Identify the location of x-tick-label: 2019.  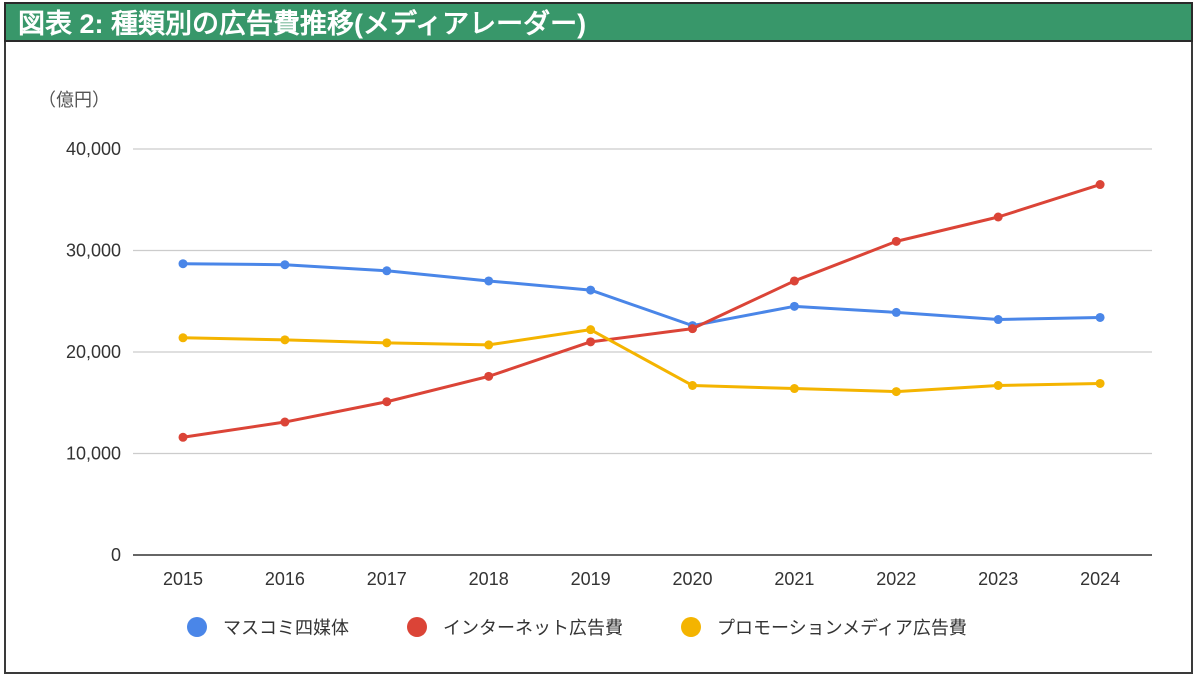
(591, 579).